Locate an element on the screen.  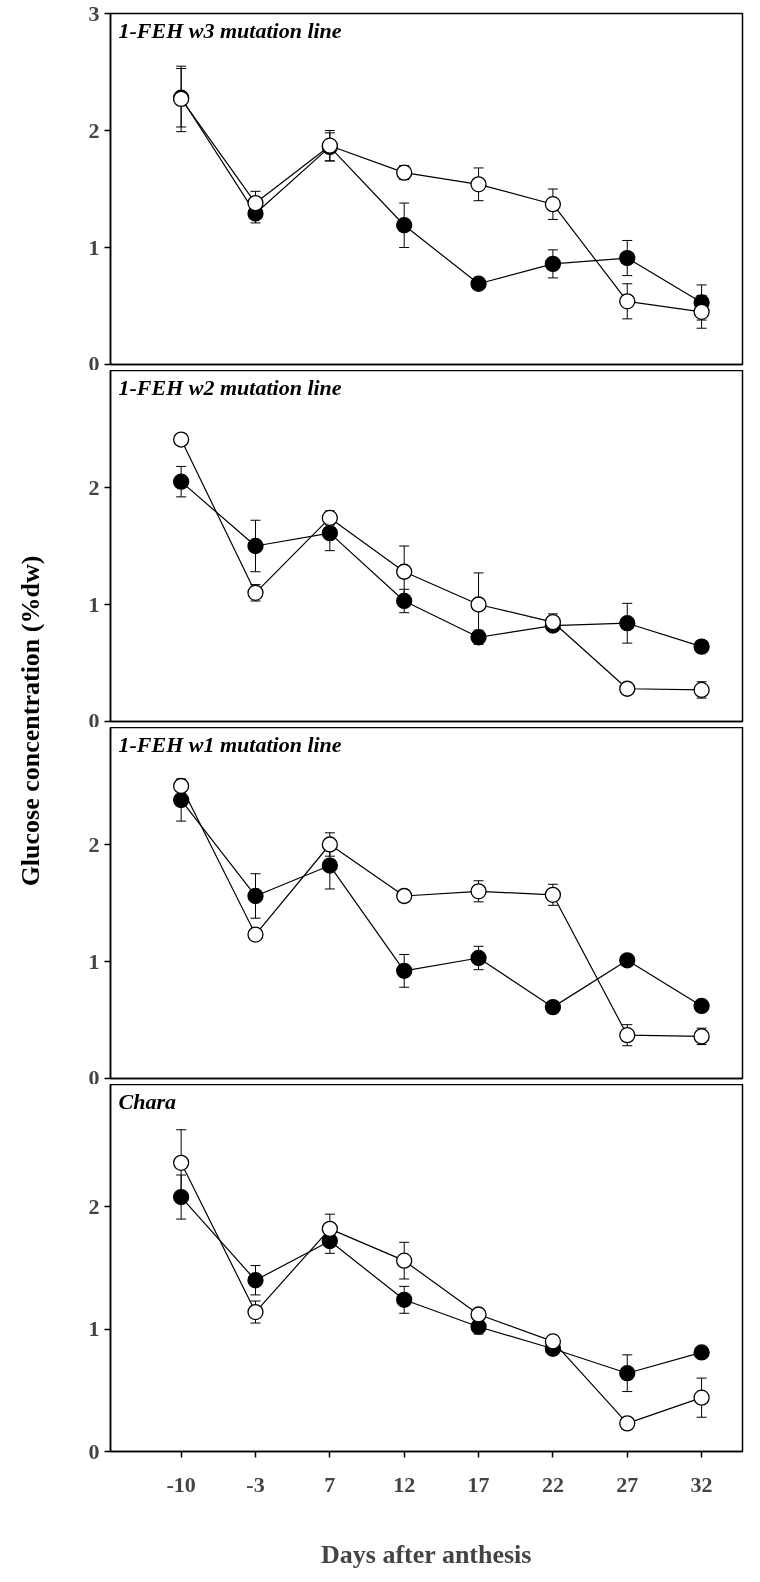
y-axis-title: Glucose concentration (%dw) is located at coordinates (30, 721).